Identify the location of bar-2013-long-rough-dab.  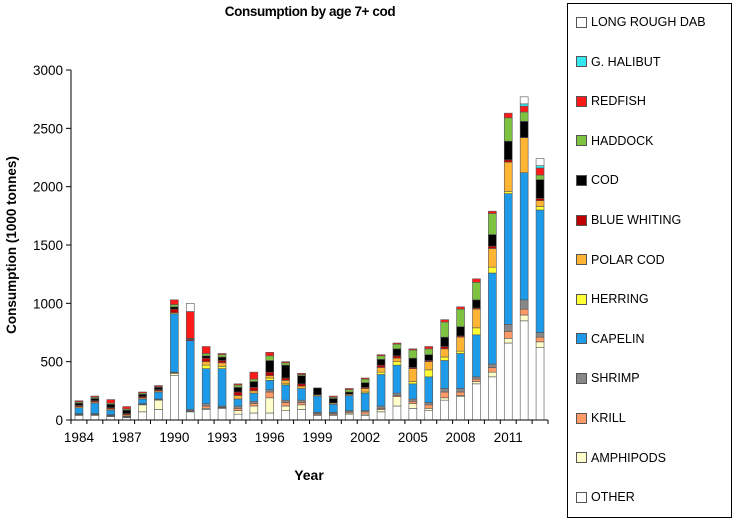
(540, 162).